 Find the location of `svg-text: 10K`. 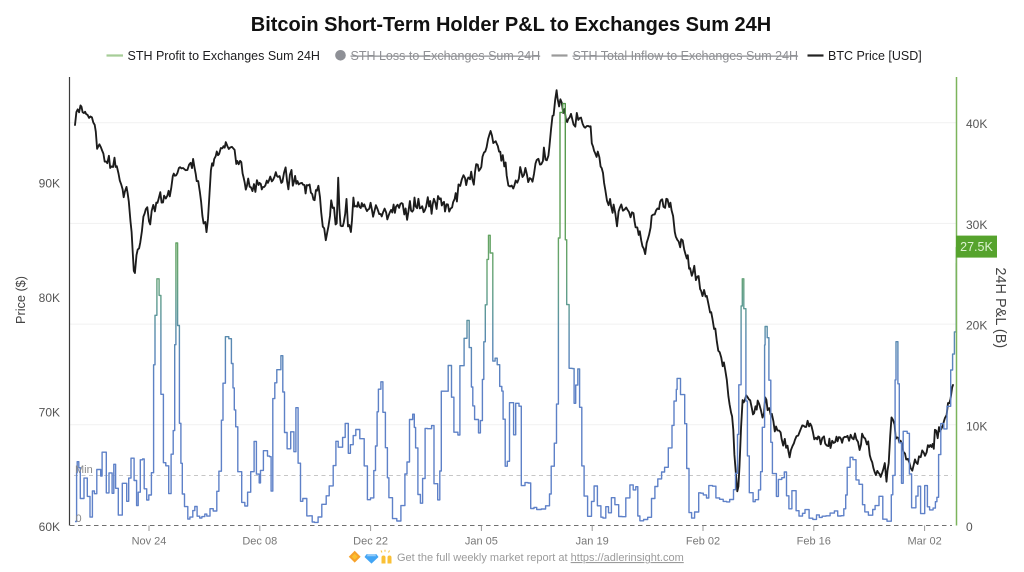

svg-text: 10K is located at coordinates (976, 426).